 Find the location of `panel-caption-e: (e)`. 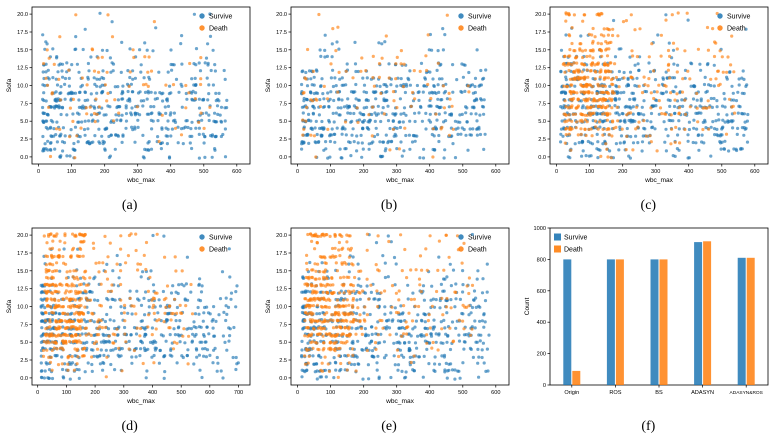

panel-caption-e: (e) is located at coordinates (389, 426).